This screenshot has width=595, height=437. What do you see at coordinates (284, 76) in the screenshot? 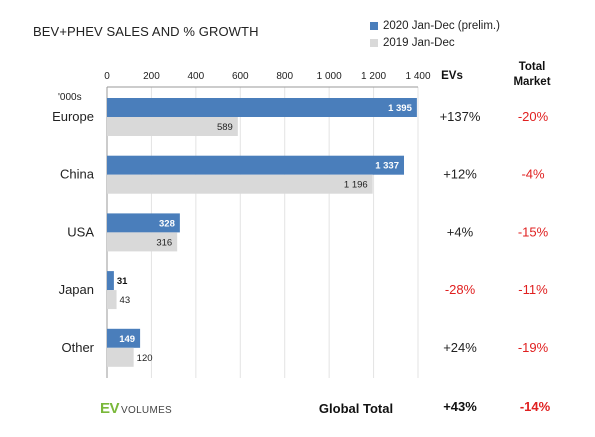
I see `x-tick-label: 800` at bounding box center [284, 76].